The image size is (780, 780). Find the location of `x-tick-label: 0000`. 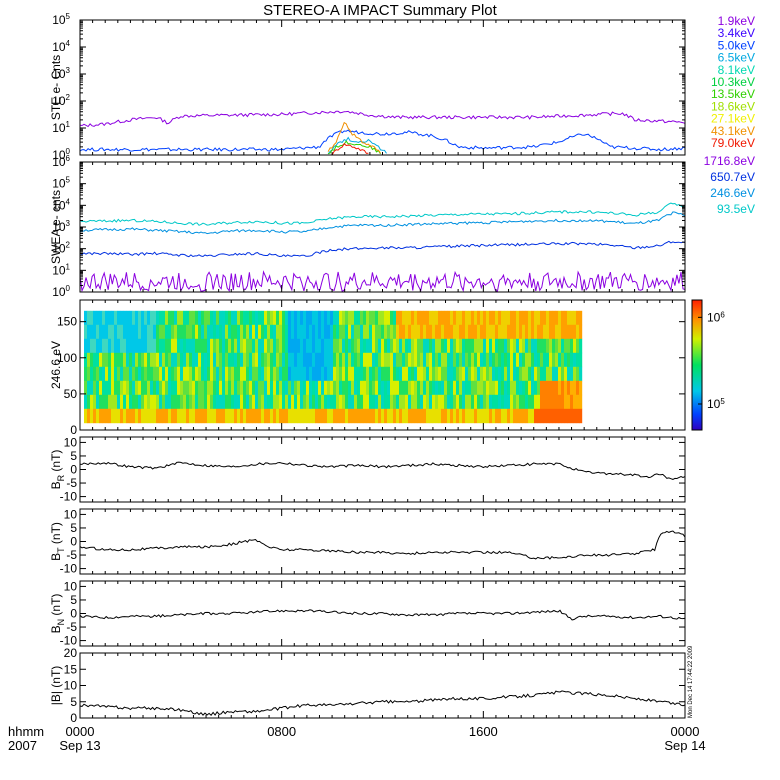

x-tick-label: 0000 is located at coordinates (685, 731).